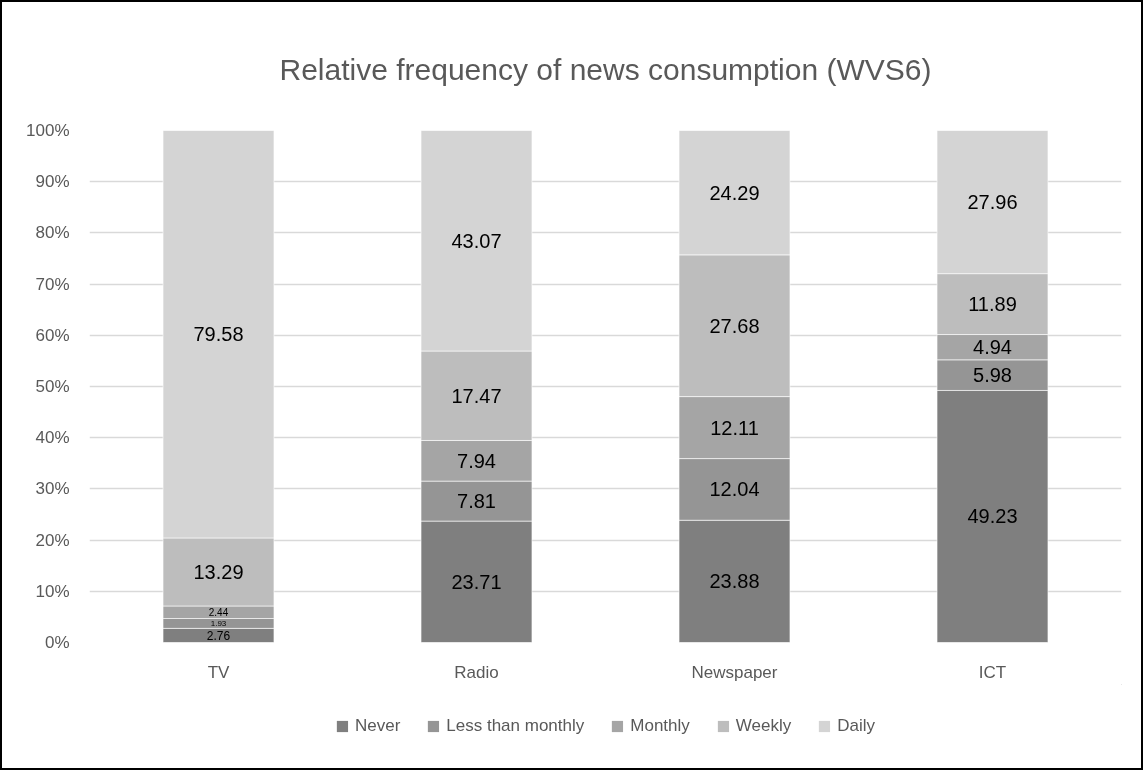 The height and width of the screenshot is (772, 1145). I want to click on y-tick-label: 80%, so click(52, 233).